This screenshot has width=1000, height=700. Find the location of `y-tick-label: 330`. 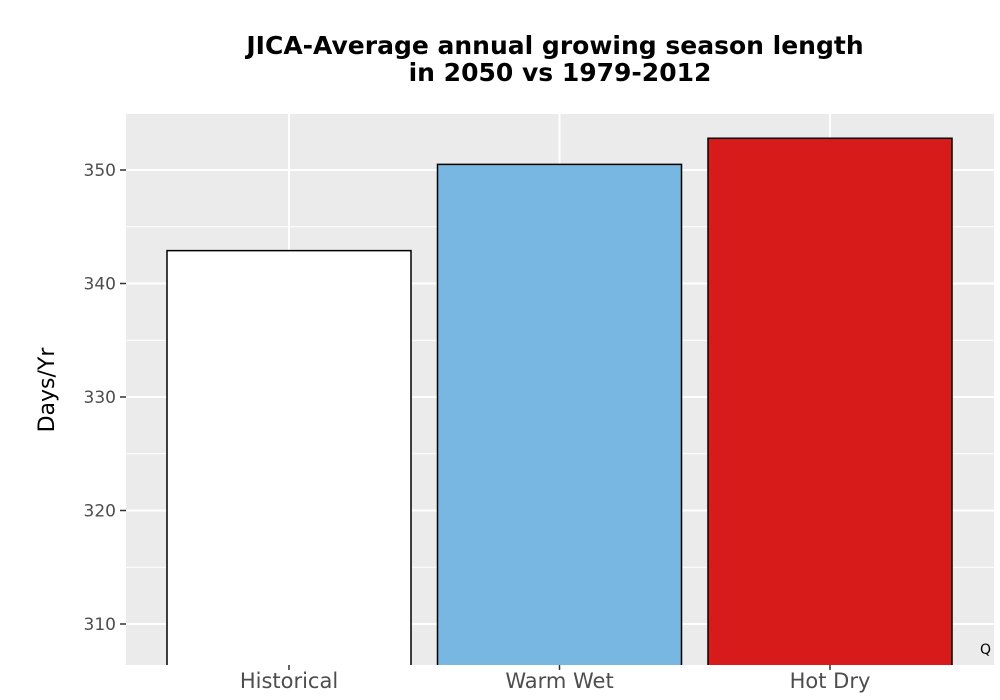

y-tick-label: 330 is located at coordinates (100, 398).